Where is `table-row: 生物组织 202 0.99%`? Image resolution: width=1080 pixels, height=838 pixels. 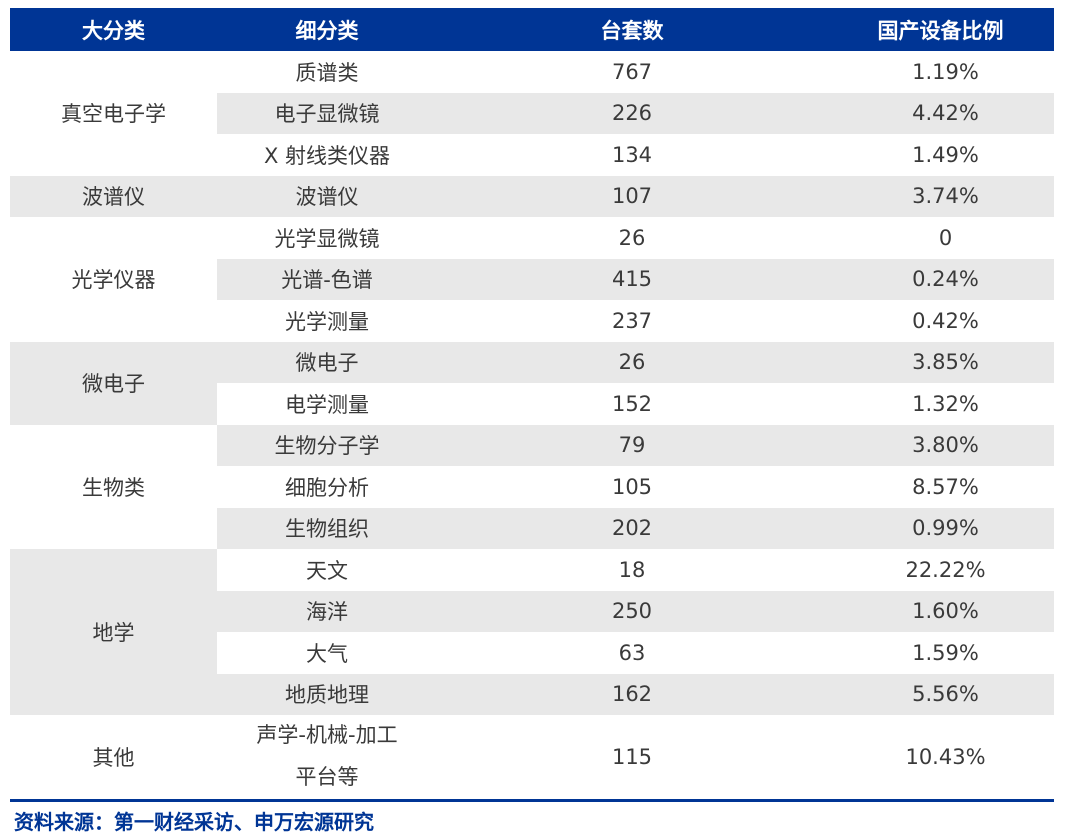 table-row: 生物组织 202 0.99% is located at coordinates (635, 528).